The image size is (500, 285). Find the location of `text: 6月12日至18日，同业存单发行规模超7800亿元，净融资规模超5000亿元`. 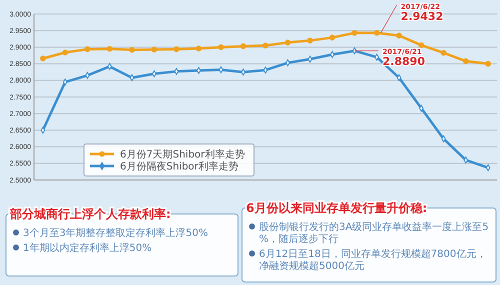

text: 6月12日至18日，同业存单发行规模超7800亿元，净融资规模超5000亿元 is located at coordinates (372, 260).